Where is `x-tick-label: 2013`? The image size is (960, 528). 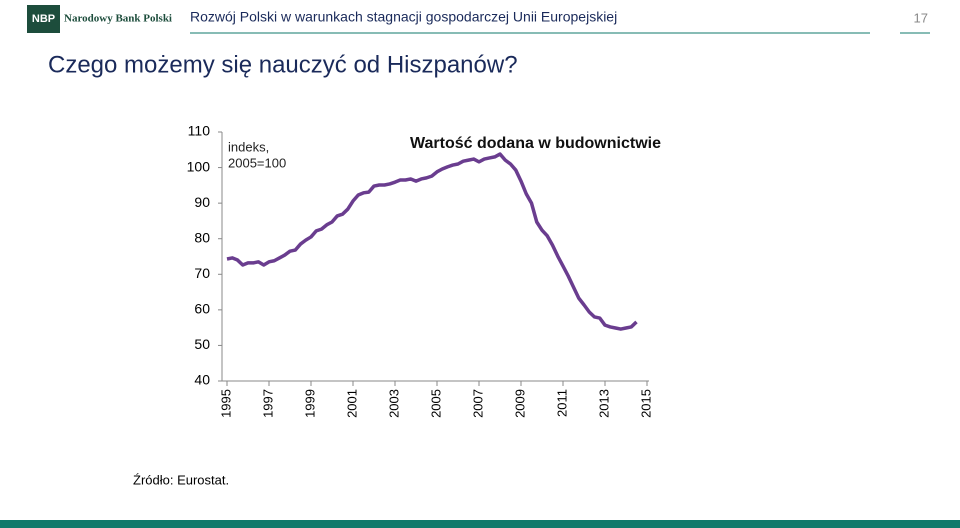
x-tick-label: 2013 is located at coordinates (603, 403).